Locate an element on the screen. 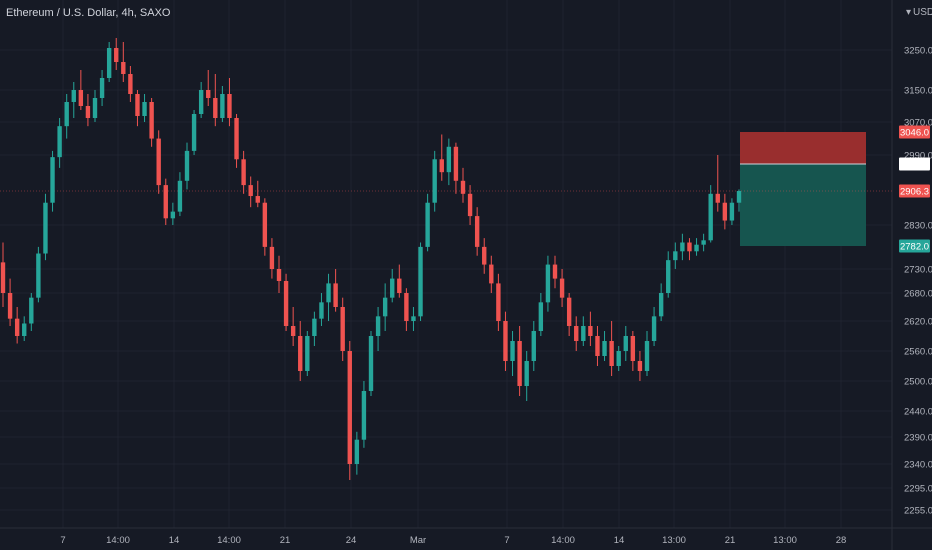  stop-price-tag-bg is located at coordinates (914, 132).